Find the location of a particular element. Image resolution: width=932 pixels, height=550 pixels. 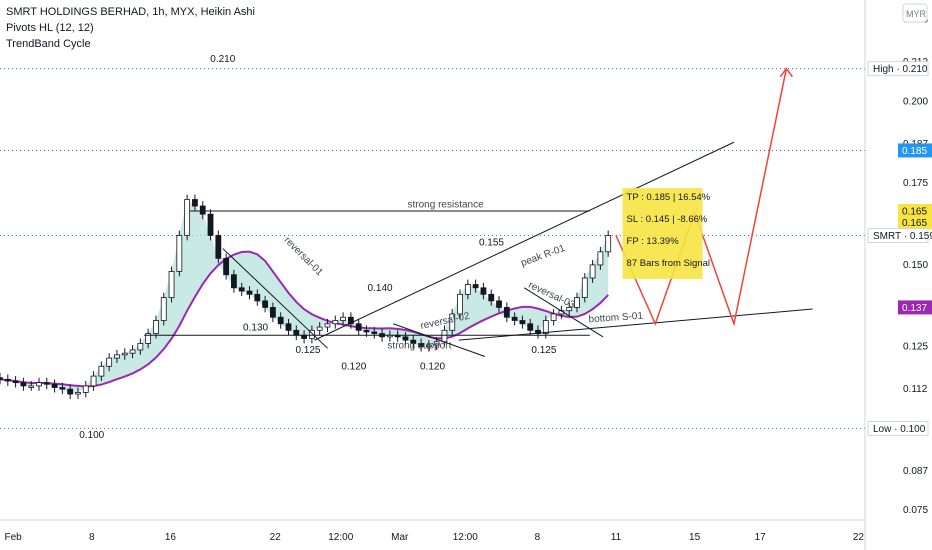

projection-arrow is located at coordinates (786, 72).